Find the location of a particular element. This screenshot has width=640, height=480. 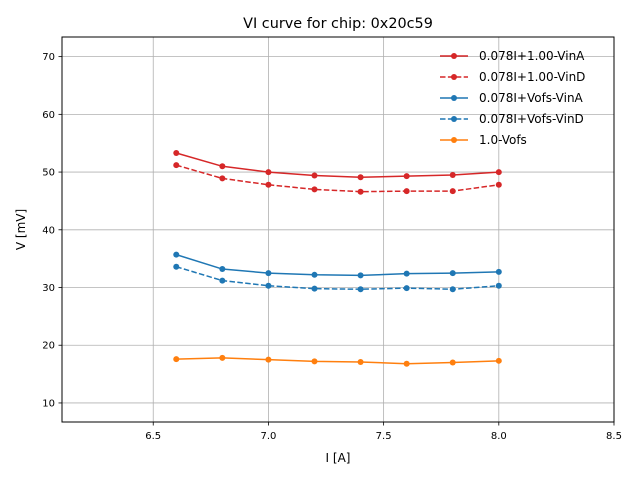

legend-entry: 0.078I+Vofs-VinD is located at coordinates (512, 119).